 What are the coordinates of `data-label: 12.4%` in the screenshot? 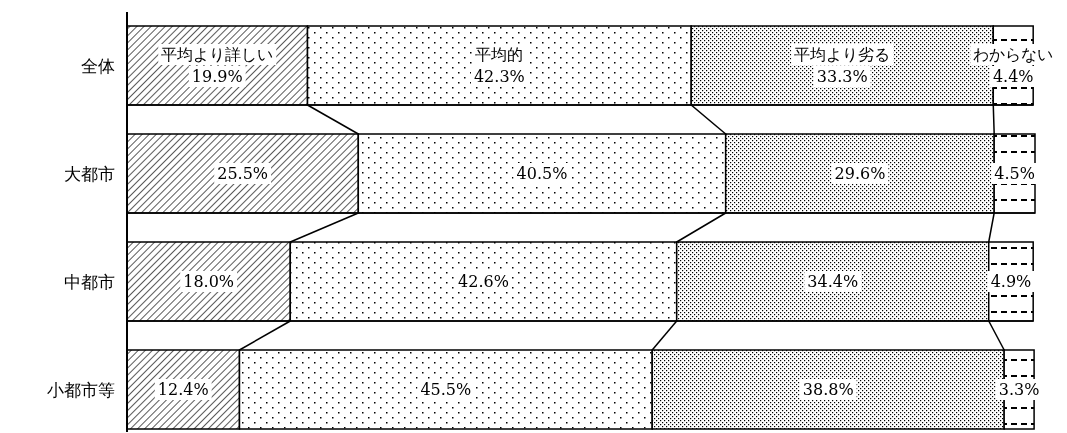 It's located at (183, 389).